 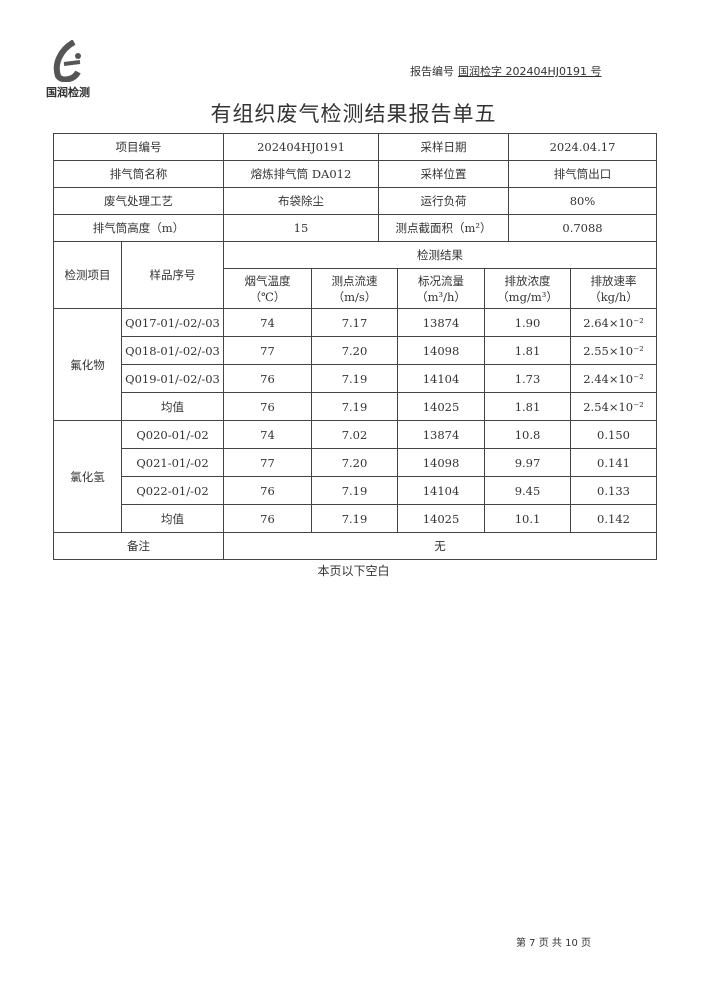 I want to click on value-cell: 0.133, so click(x=613, y=490).